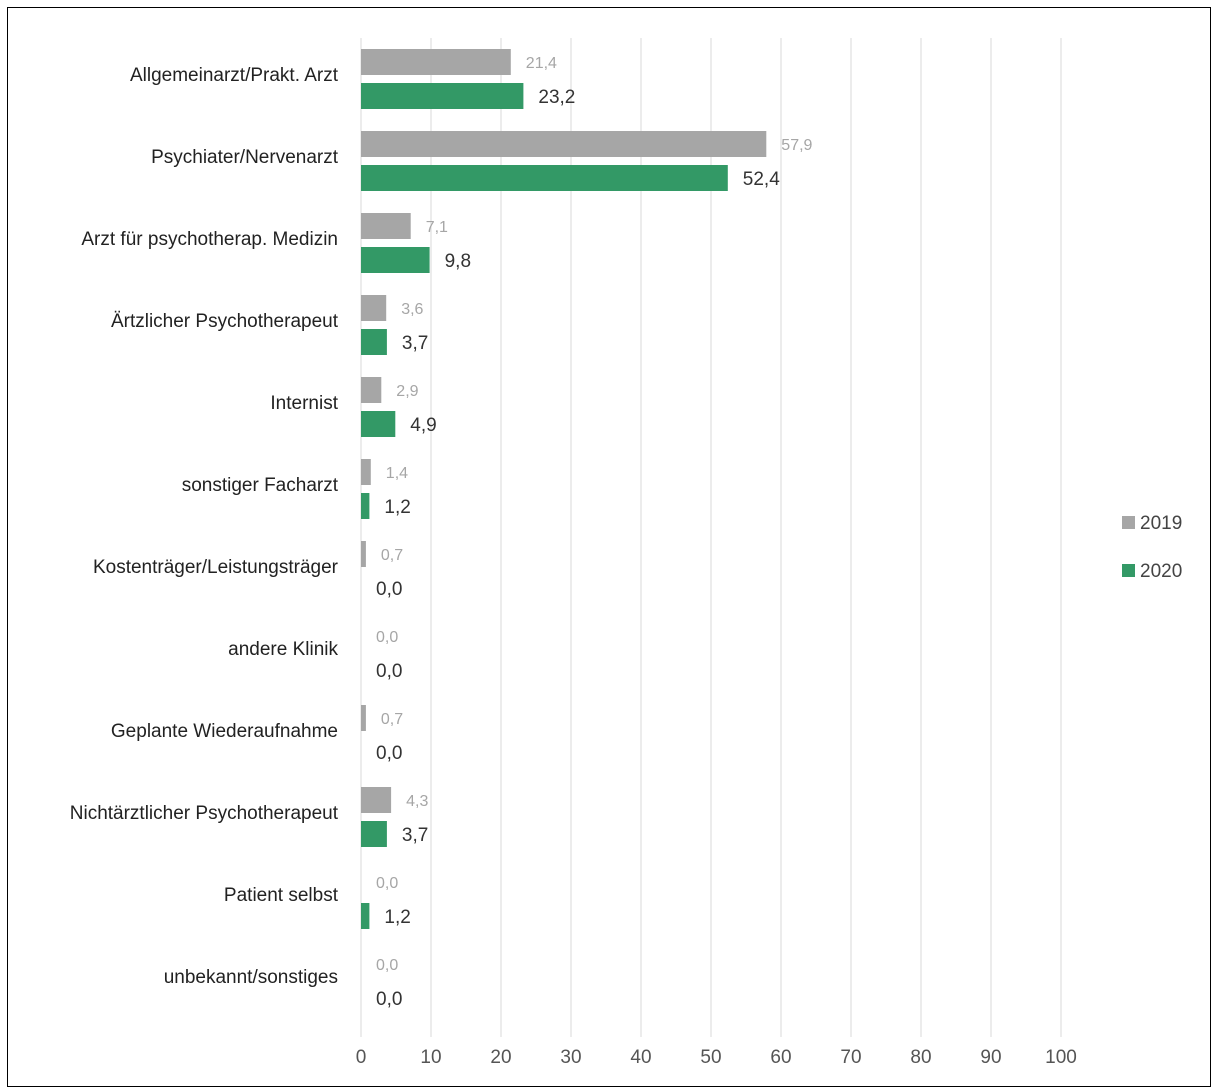  I want to click on category-label: Nichtärztlicher Psychotherapeut, so click(204, 813).